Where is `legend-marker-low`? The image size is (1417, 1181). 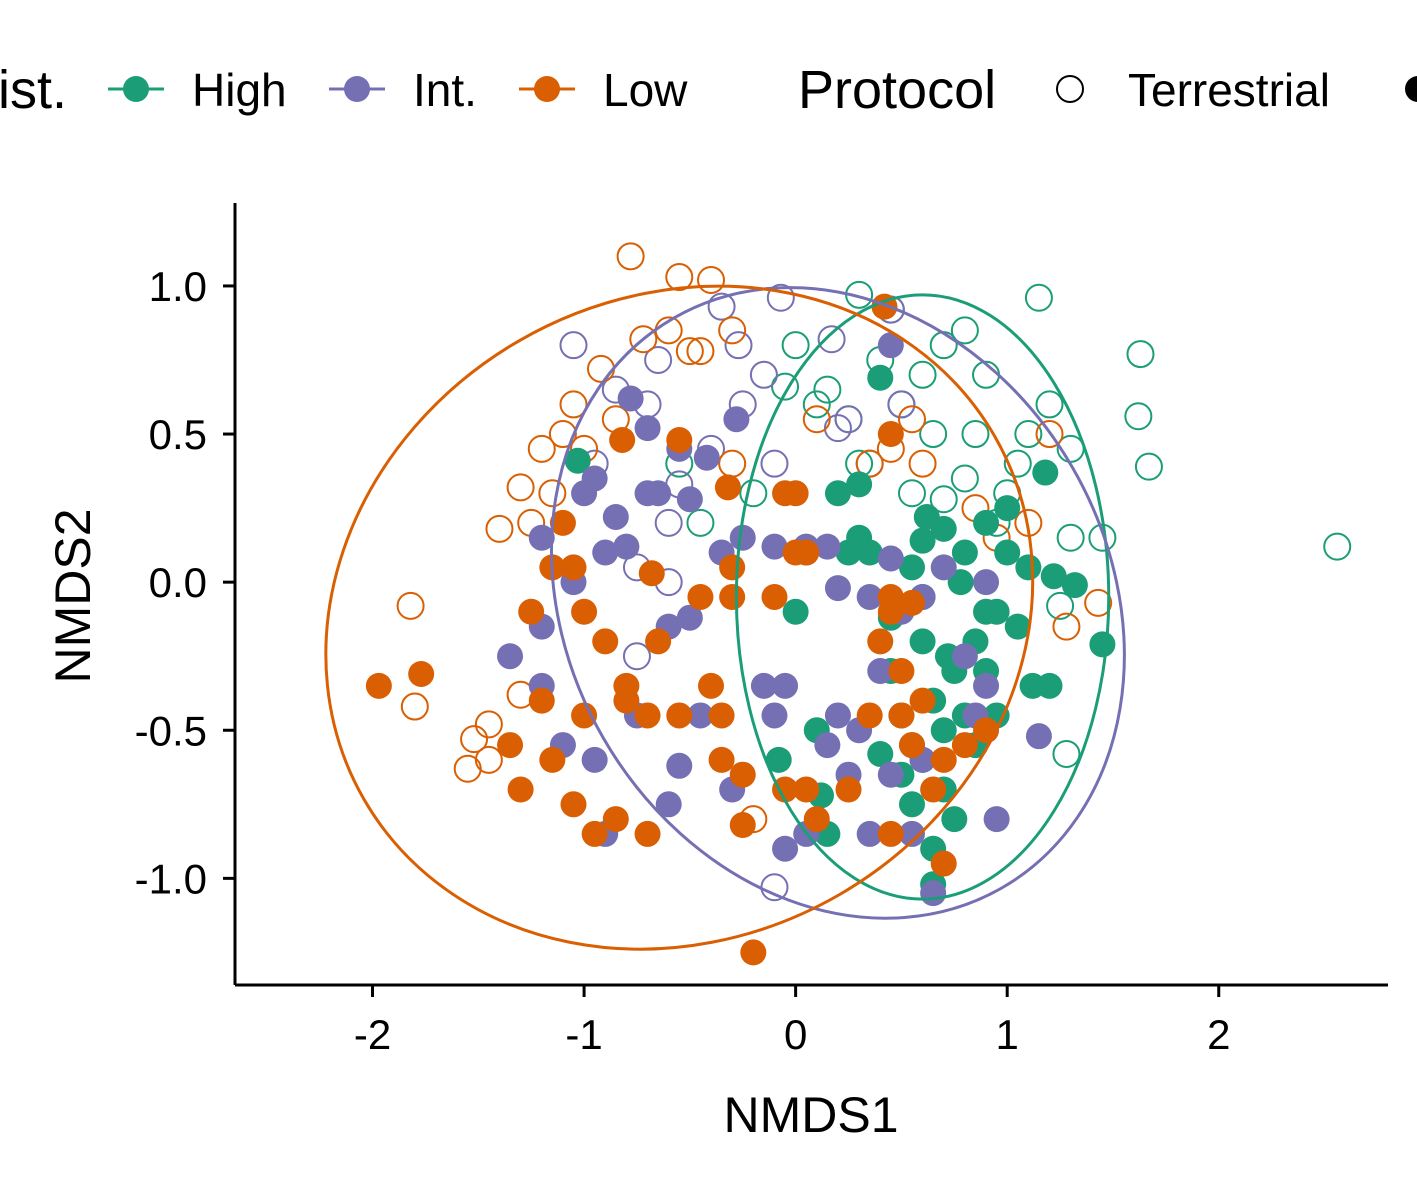
legend-marker-low is located at coordinates (547, 89).